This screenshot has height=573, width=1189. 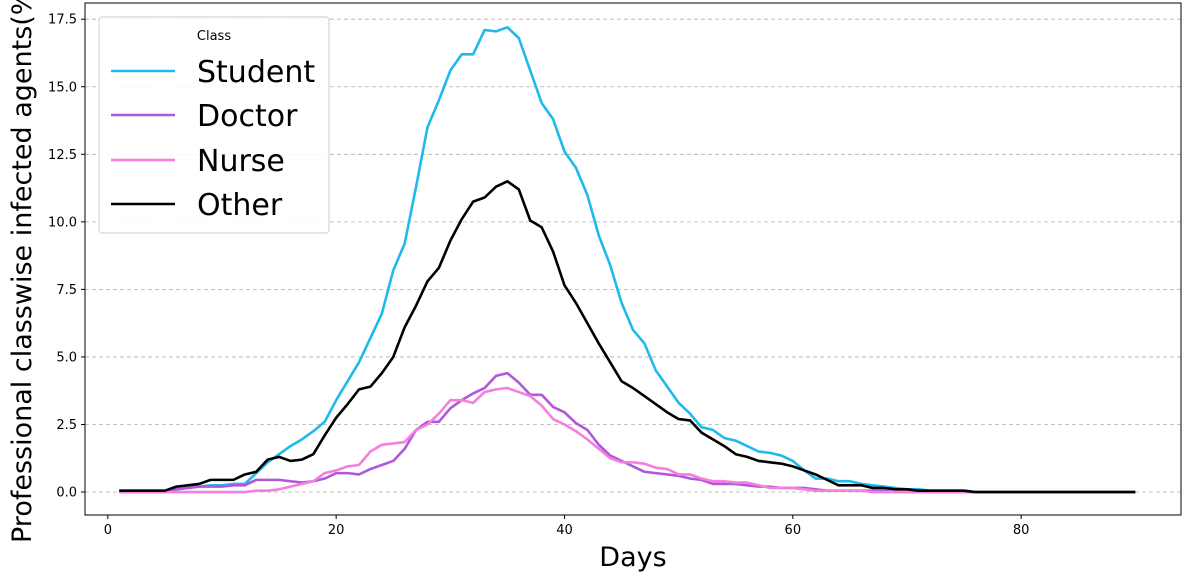 I want to click on y-axis-ticks: 0.0 2.5 5.0 7.5 10.0 12.5 15.0 17.5, so click(x=66, y=257).